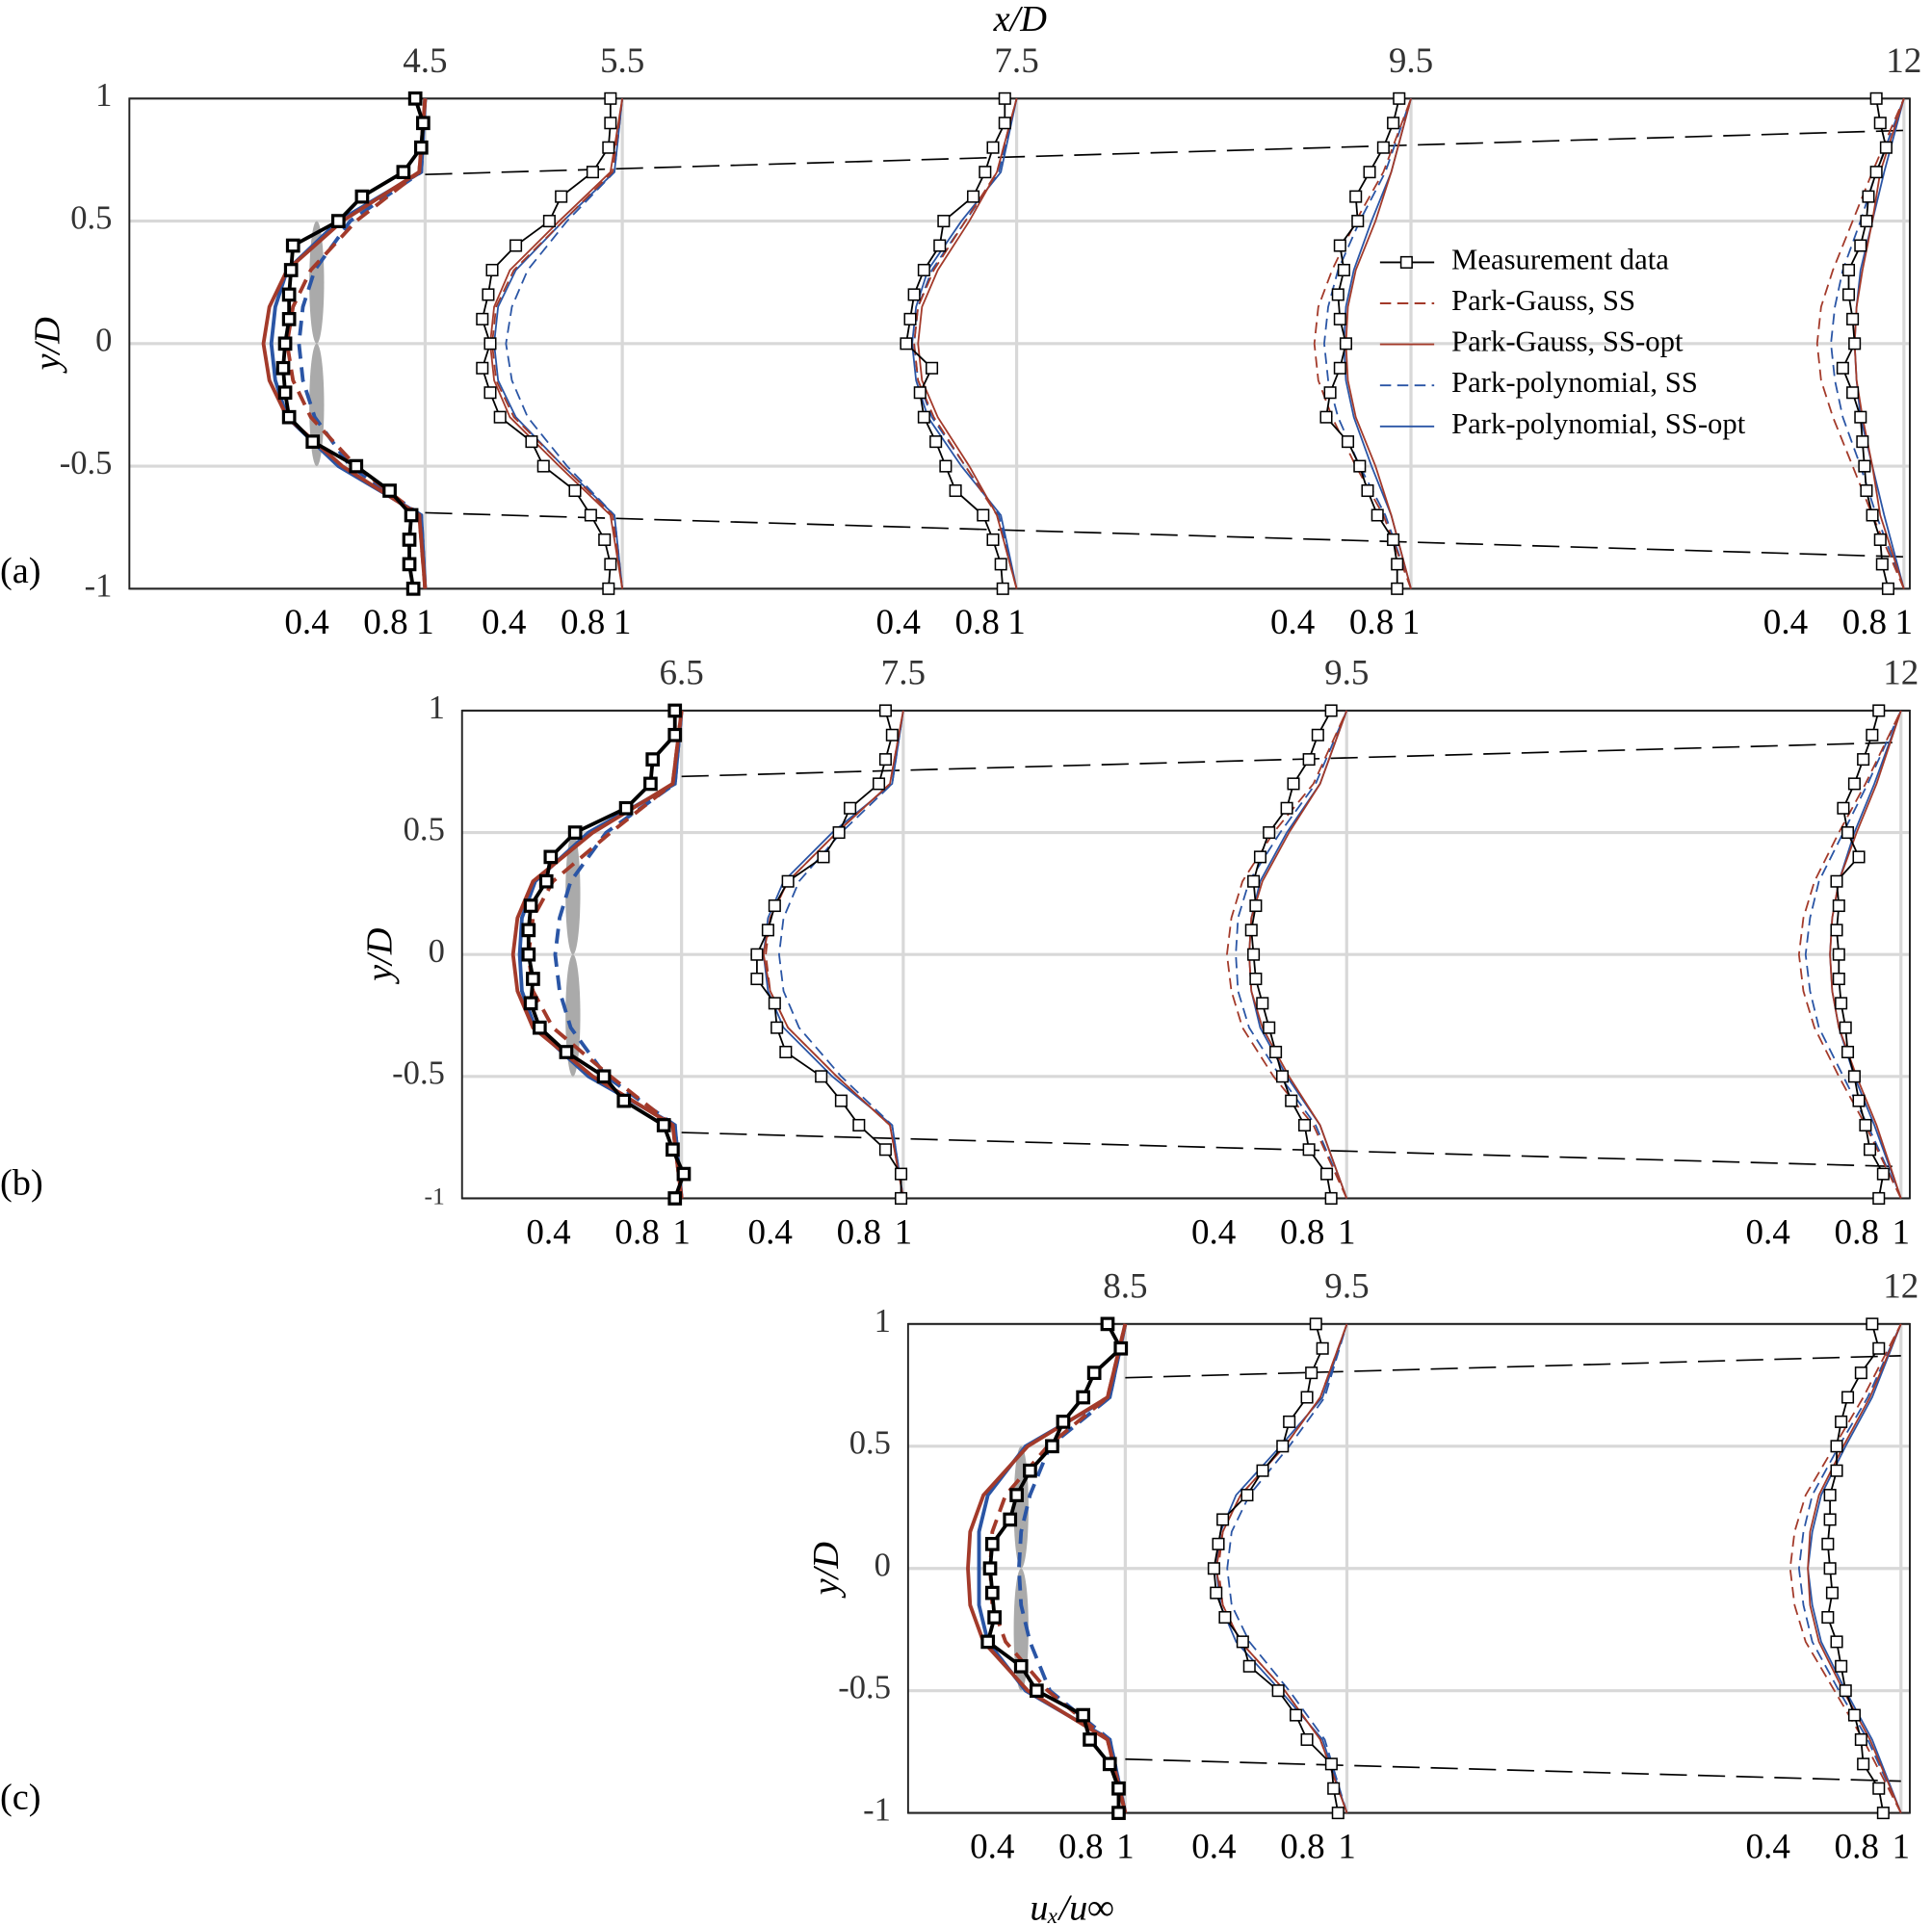  Describe the element at coordinates (883, 1321) in the screenshot. I see `y-tick-label: 1` at that location.